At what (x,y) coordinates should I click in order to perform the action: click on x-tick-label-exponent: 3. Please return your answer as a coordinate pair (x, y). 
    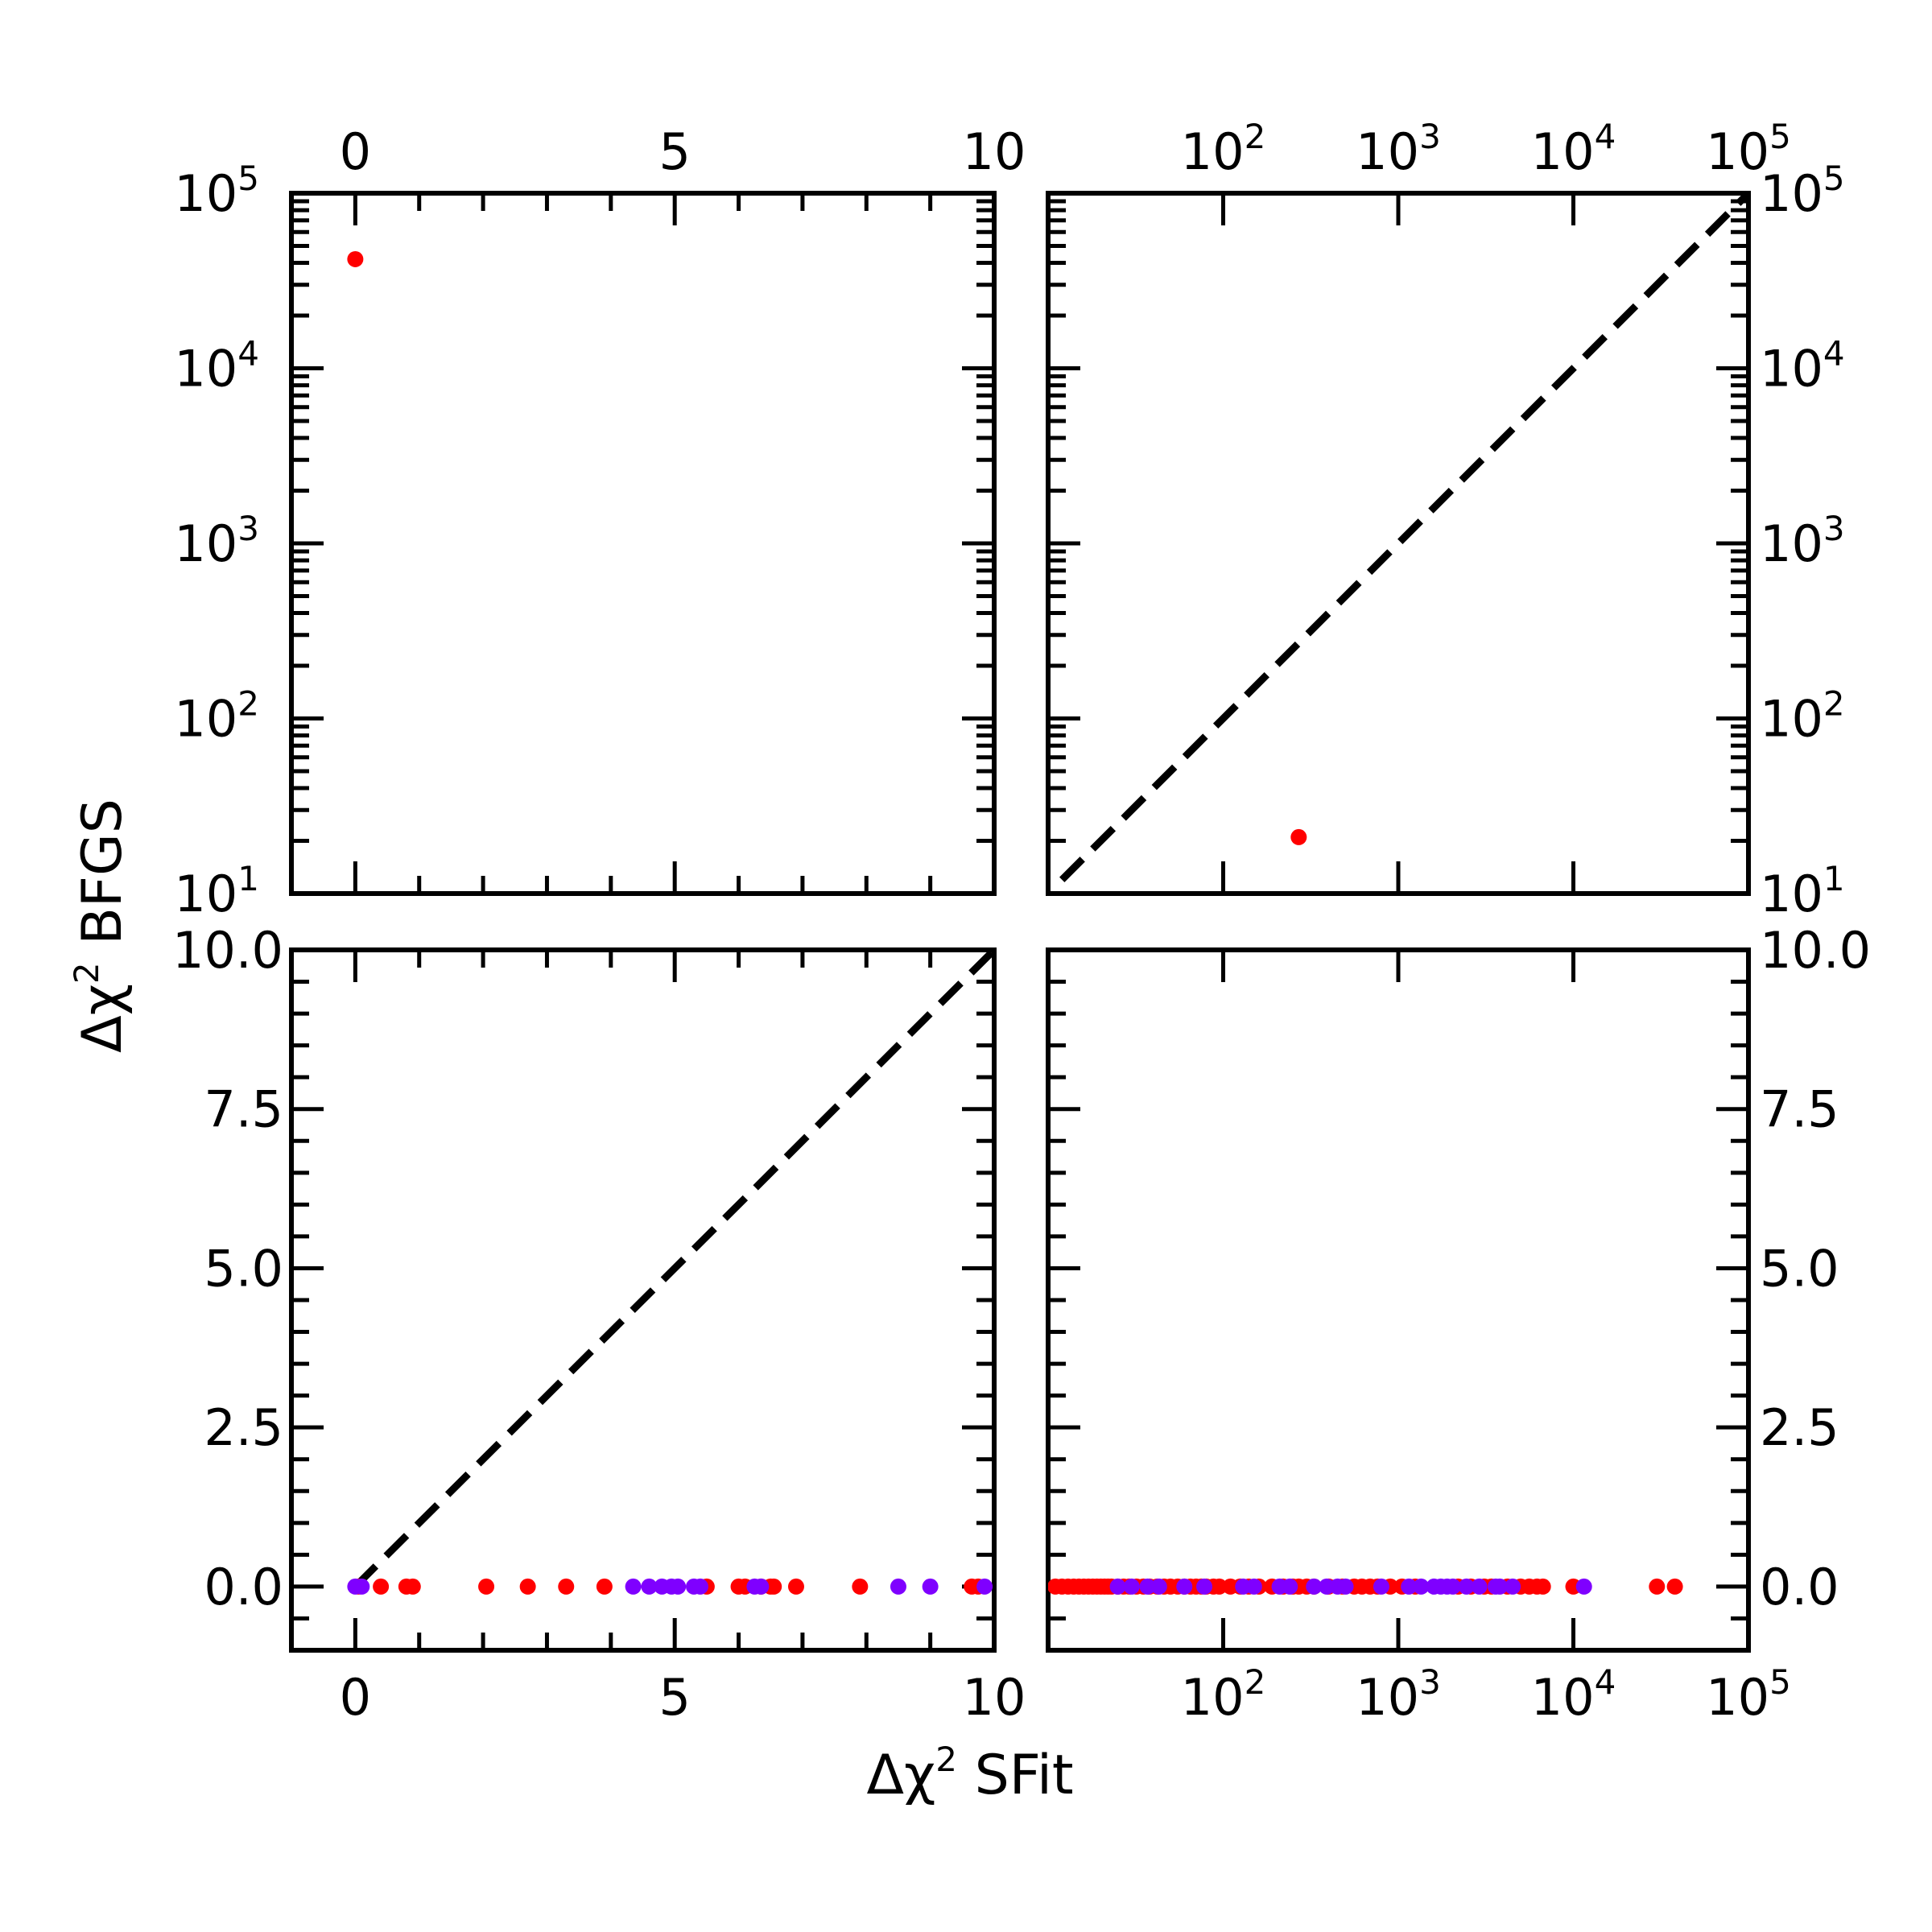
    Looking at the image, I should click on (1430, 1682).